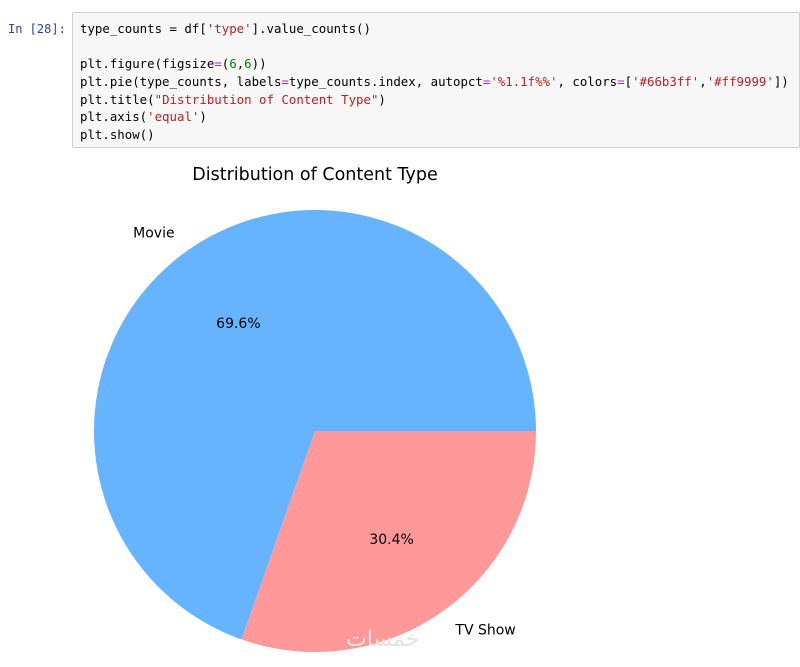 This screenshot has height=667, width=800. Describe the element at coordinates (114, 117) in the screenshot. I see `code-token: plt.axis(` at that location.